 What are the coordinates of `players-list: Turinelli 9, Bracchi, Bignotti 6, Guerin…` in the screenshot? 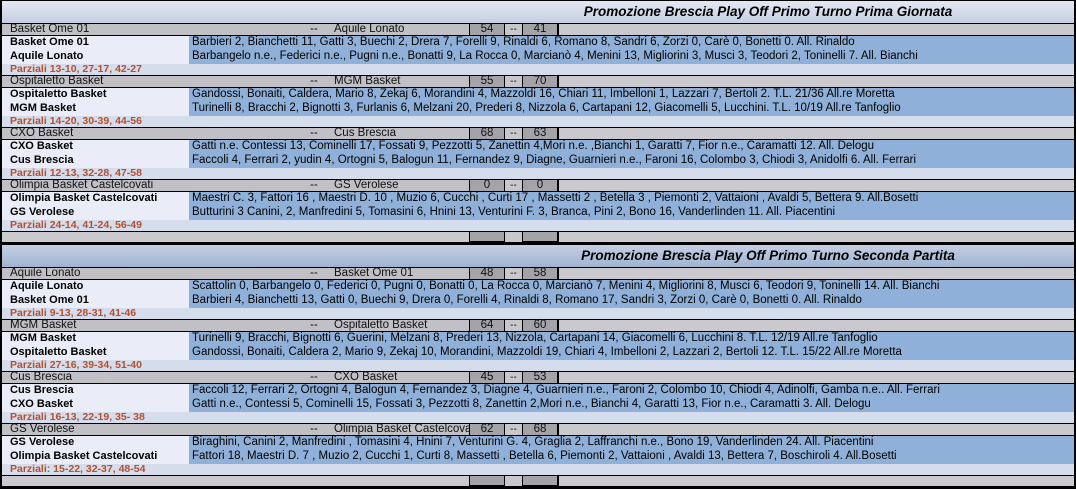 It's located at (535, 338).